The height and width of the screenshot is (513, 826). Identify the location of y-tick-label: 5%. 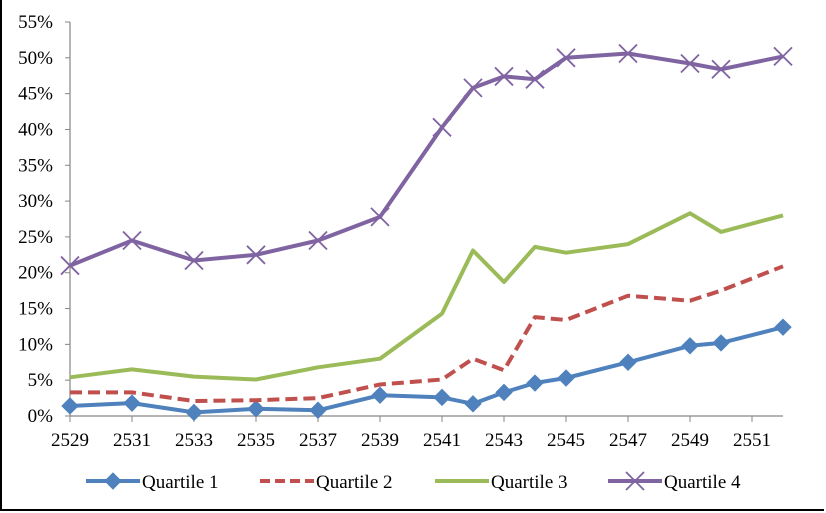
(41, 380).